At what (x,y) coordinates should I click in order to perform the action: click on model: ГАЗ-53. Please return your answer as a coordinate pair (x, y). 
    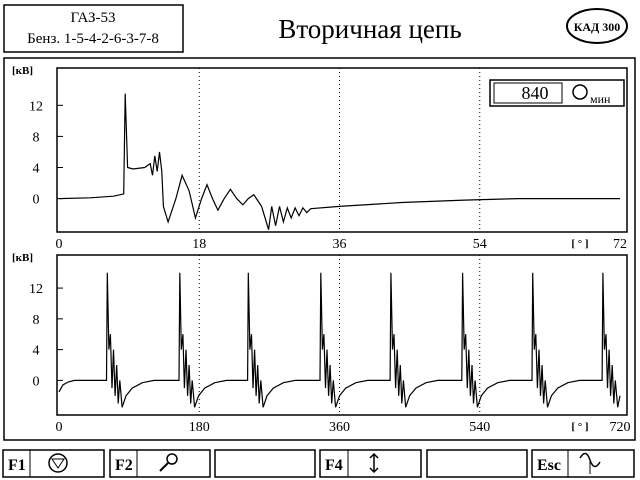
    Looking at the image, I should click on (92, 18).